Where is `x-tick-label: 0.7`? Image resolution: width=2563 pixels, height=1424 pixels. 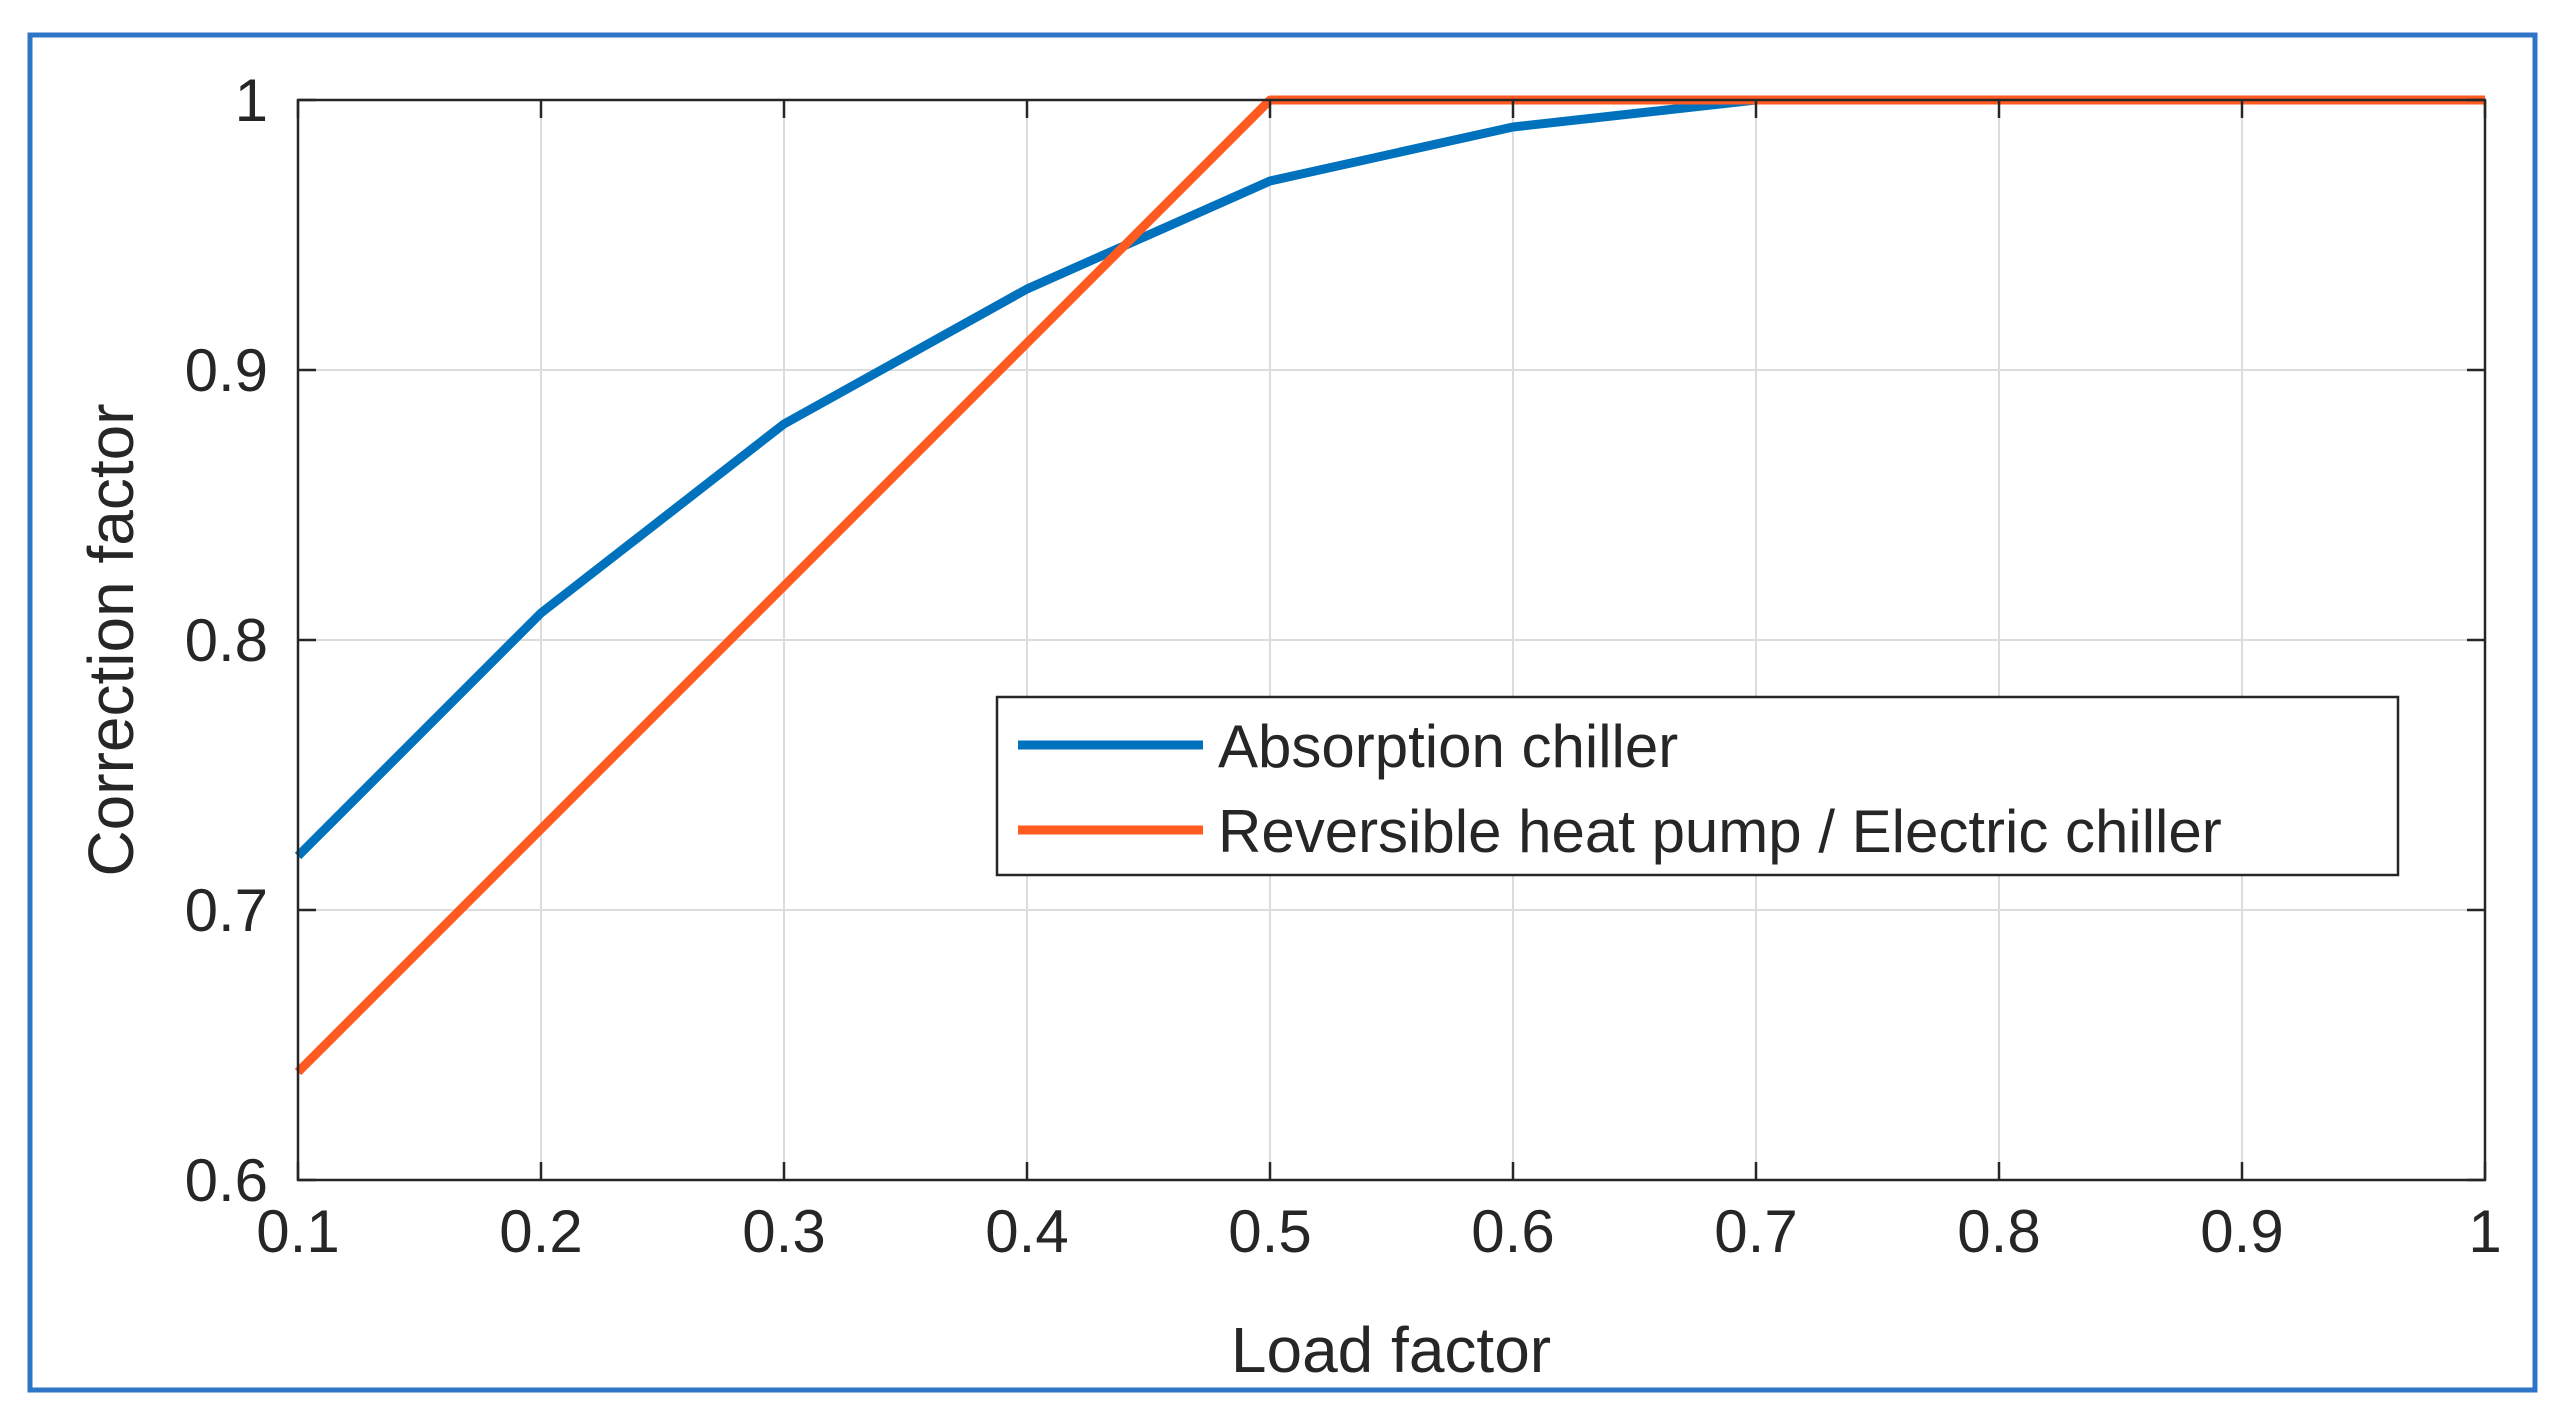
x-tick-label: 0.7 is located at coordinates (1755, 1231).